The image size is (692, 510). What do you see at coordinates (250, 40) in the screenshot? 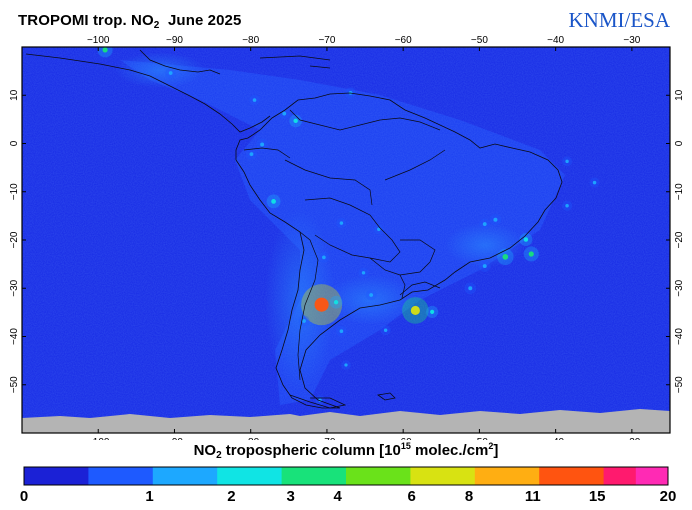
I see `lon-label-top: −80` at bounding box center [250, 40].